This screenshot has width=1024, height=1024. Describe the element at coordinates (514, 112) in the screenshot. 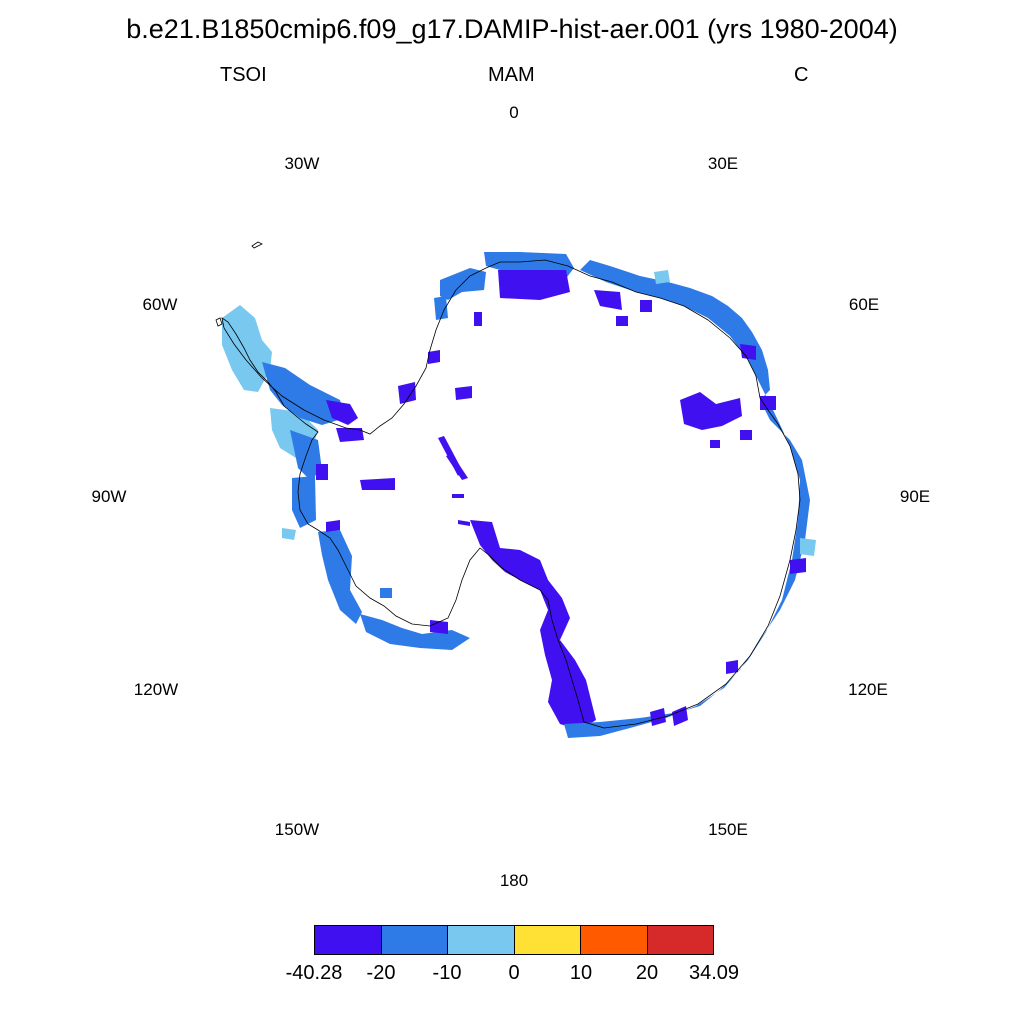

I see `lon-label-0: 0` at that location.